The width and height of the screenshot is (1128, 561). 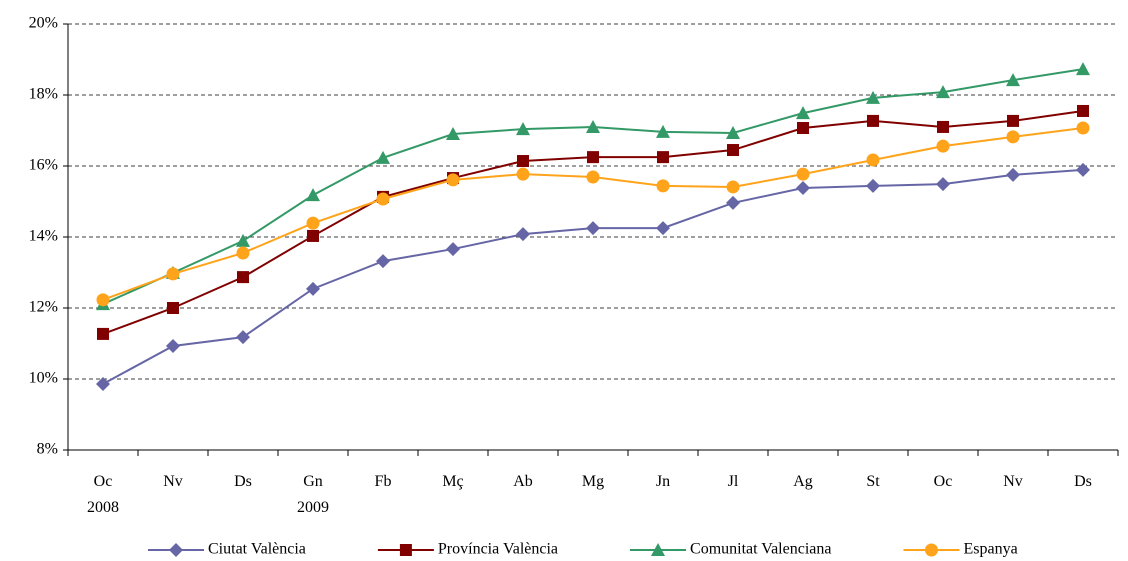 What do you see at coordinates (43, 94) in the screenshot?
I see `y-tick-label: 18%` at bounding box center [43, 94].